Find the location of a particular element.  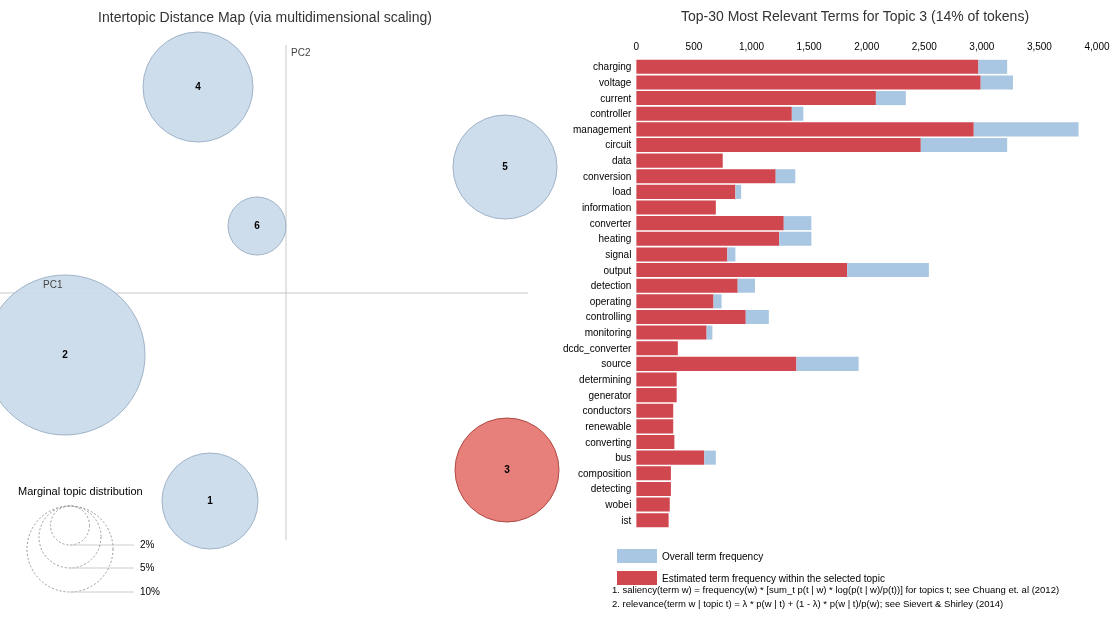

y-tick-label: composition is located at coordinates (605, 473).